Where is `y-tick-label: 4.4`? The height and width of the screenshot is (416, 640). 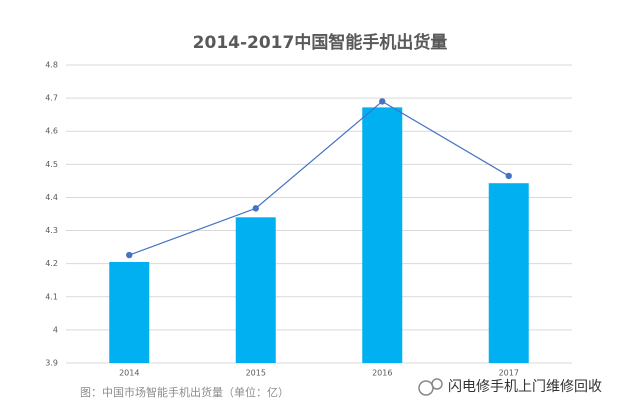
y-tick-label: 4.4 is located at coordinates (51, 197).